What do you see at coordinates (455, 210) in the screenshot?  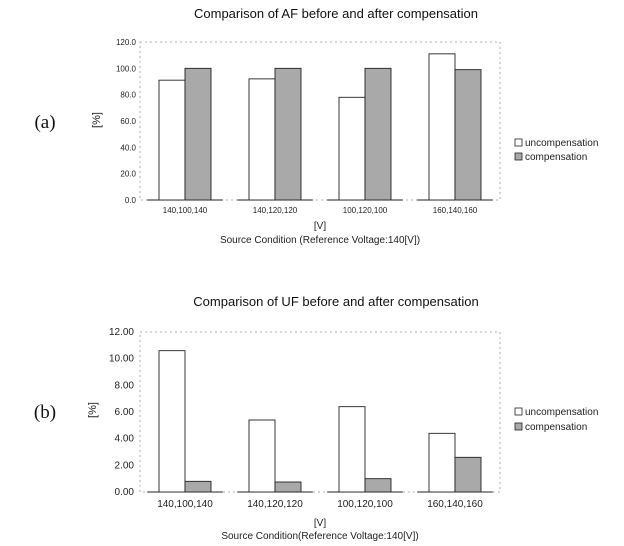 I see `chart0-x-tick-label: 160,140,160` at bounding box center [455, 210].